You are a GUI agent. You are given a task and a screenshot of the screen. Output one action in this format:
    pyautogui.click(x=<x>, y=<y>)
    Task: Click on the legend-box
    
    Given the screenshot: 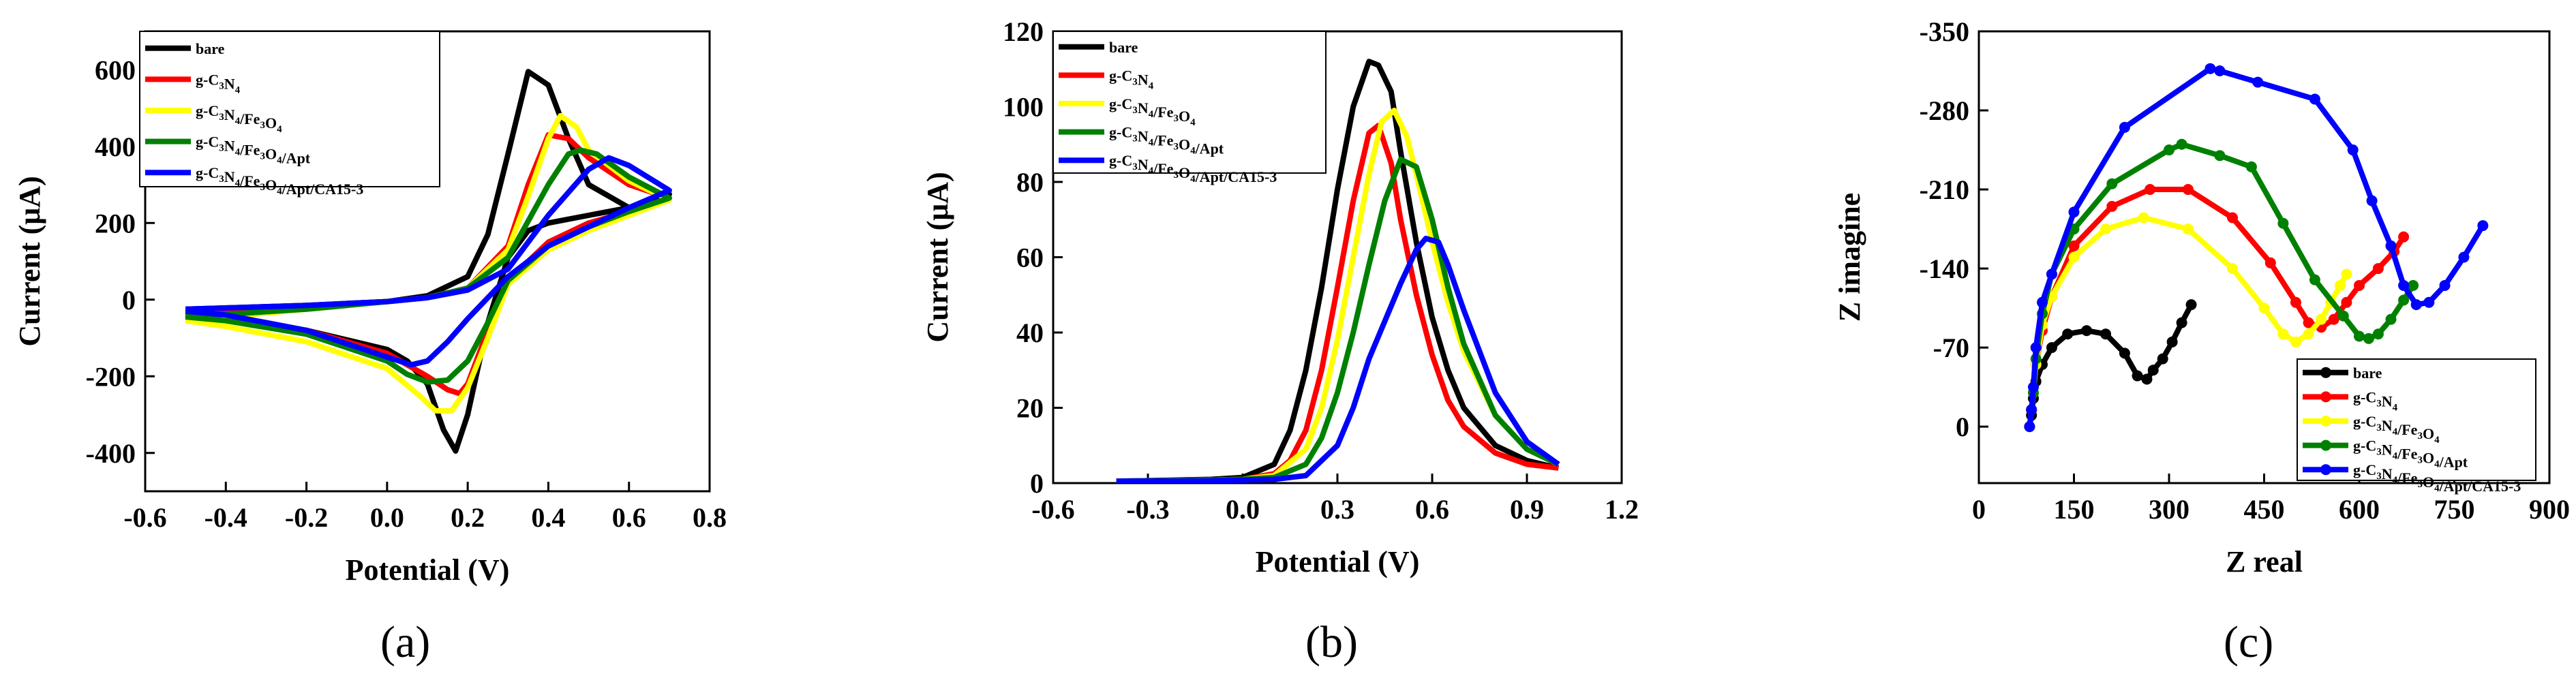 What is the action you would take?
    pyautogui.click(x=2416, y=419)
    